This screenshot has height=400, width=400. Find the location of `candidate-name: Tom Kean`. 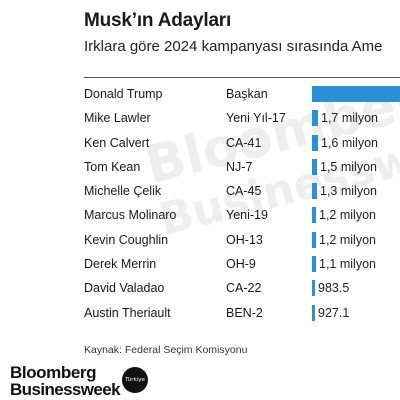

candidate-name: Tom Kean is located at coordinates (112, 166).